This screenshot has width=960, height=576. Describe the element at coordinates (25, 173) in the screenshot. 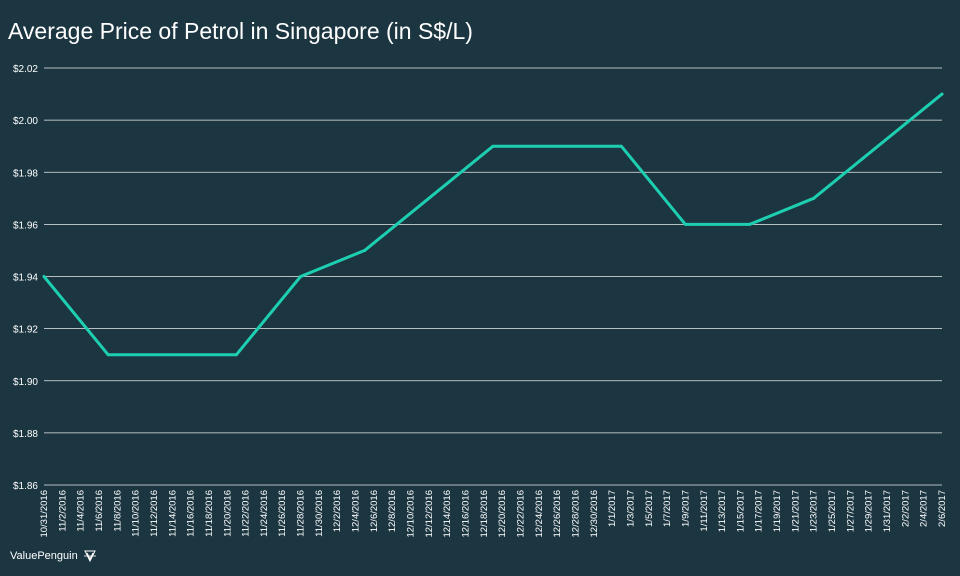

I see `y-tick-label: $1.98` at that location.